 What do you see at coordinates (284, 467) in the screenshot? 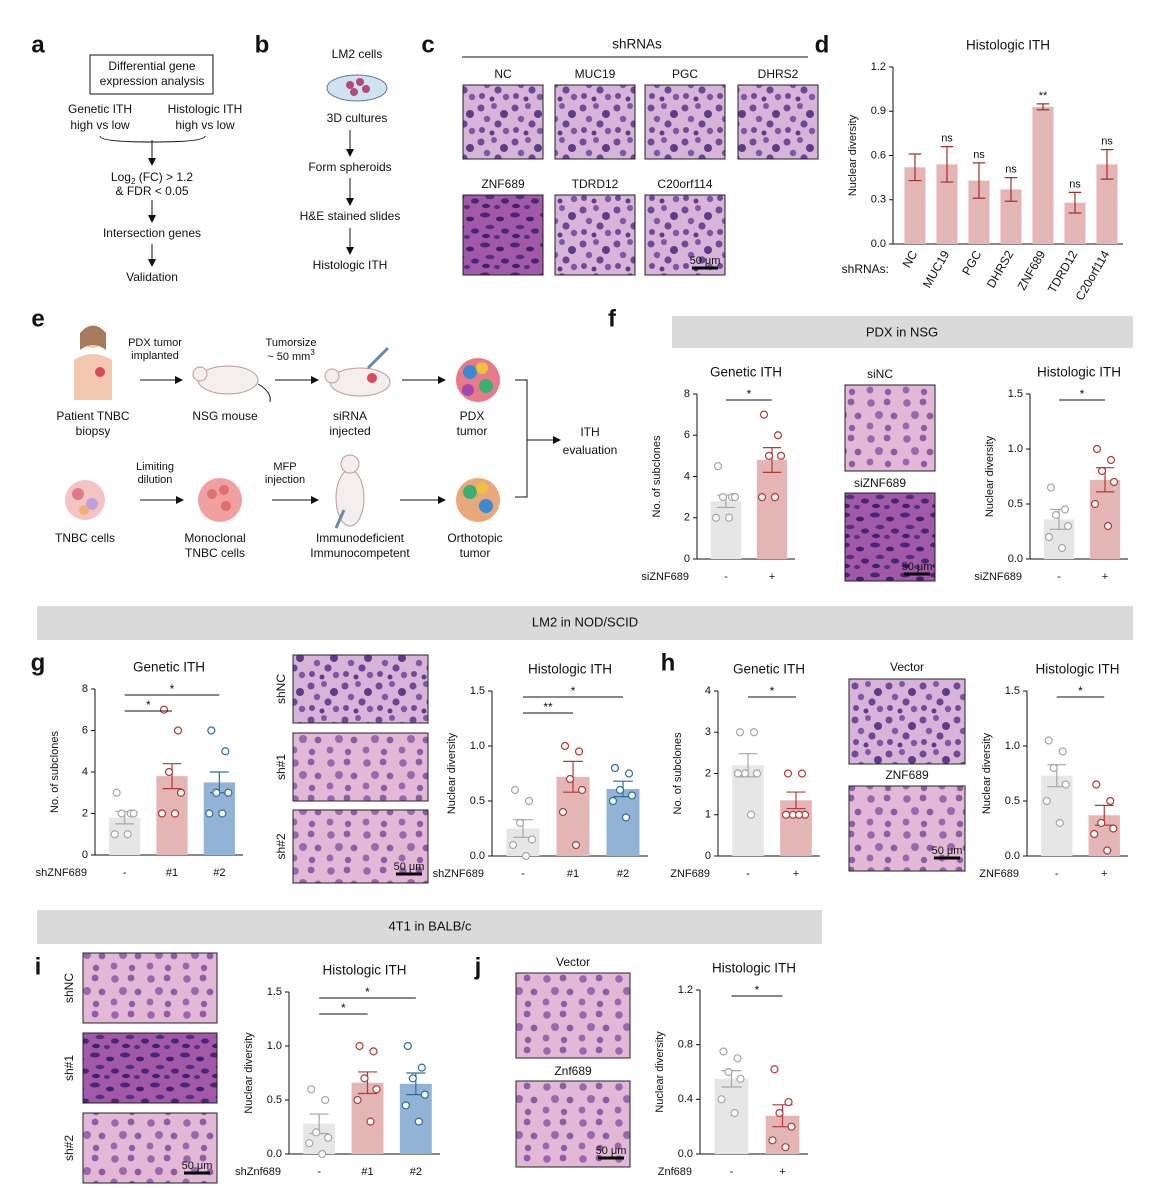
I see `label: MFP` at bounding box center [284, 467].